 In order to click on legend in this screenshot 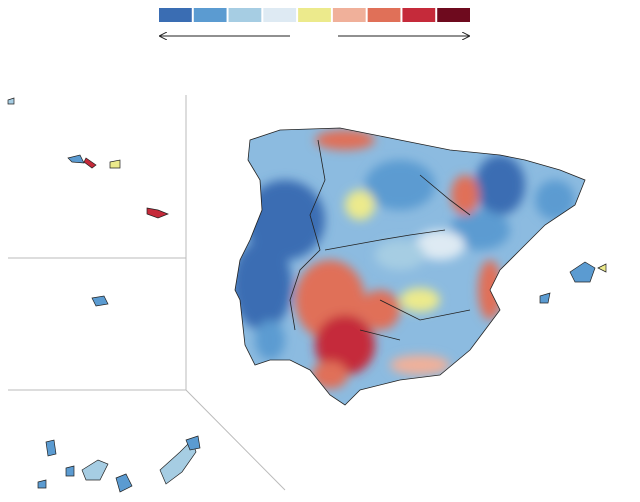, I will do `click(314, 15)`.